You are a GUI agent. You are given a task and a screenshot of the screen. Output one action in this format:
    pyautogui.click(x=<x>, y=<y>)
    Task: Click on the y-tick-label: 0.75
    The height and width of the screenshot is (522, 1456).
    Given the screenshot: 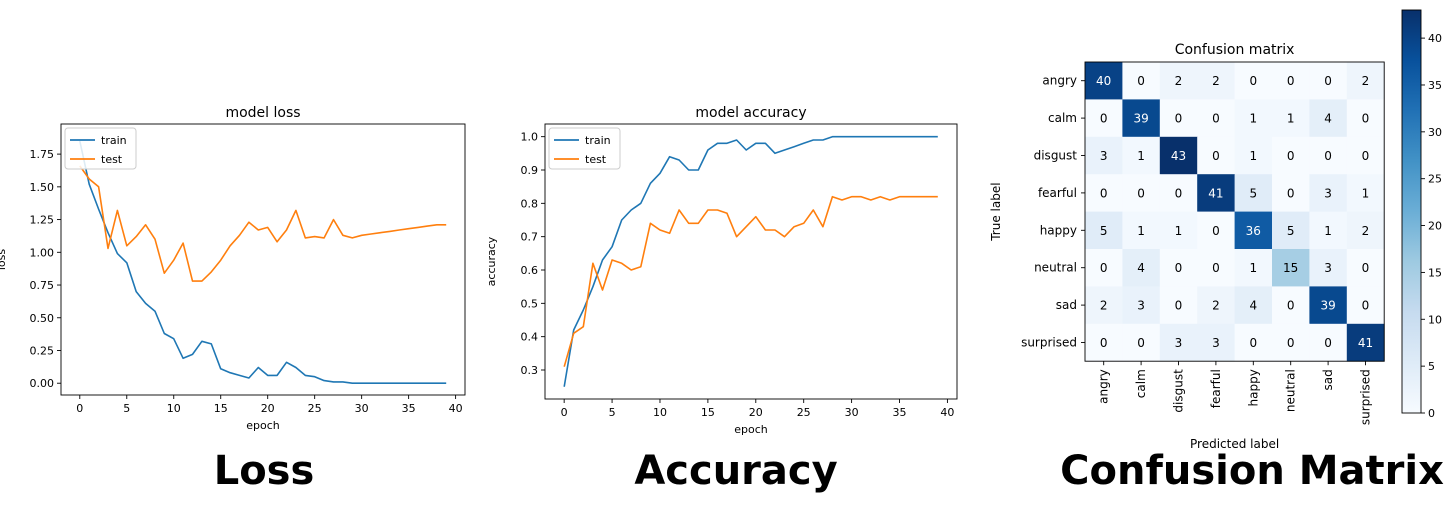 What is the action you would take?
    pyautogui.click(x=42, y=285)
    